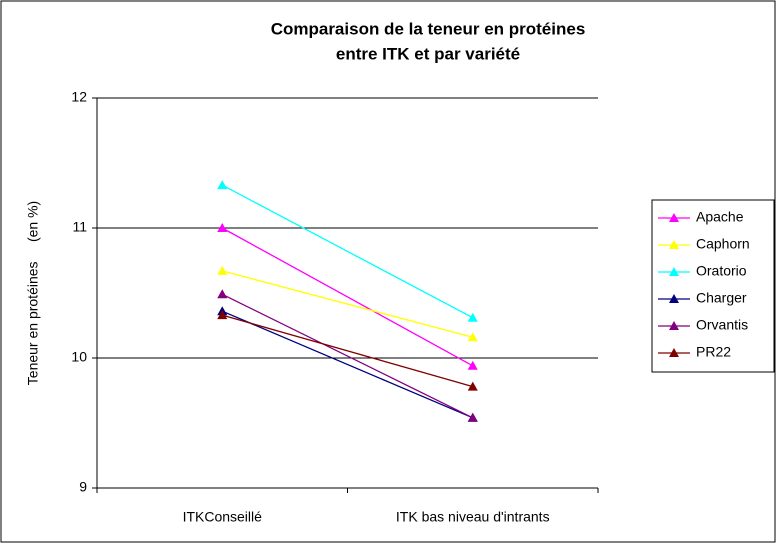 The height and width of the screenshot is (544, 777). What do you see at coordinates (473, 517) in the screenshot?
I see `x-tick-label: ITK bas niveau d'intrants` at bounding box center [473, 517].